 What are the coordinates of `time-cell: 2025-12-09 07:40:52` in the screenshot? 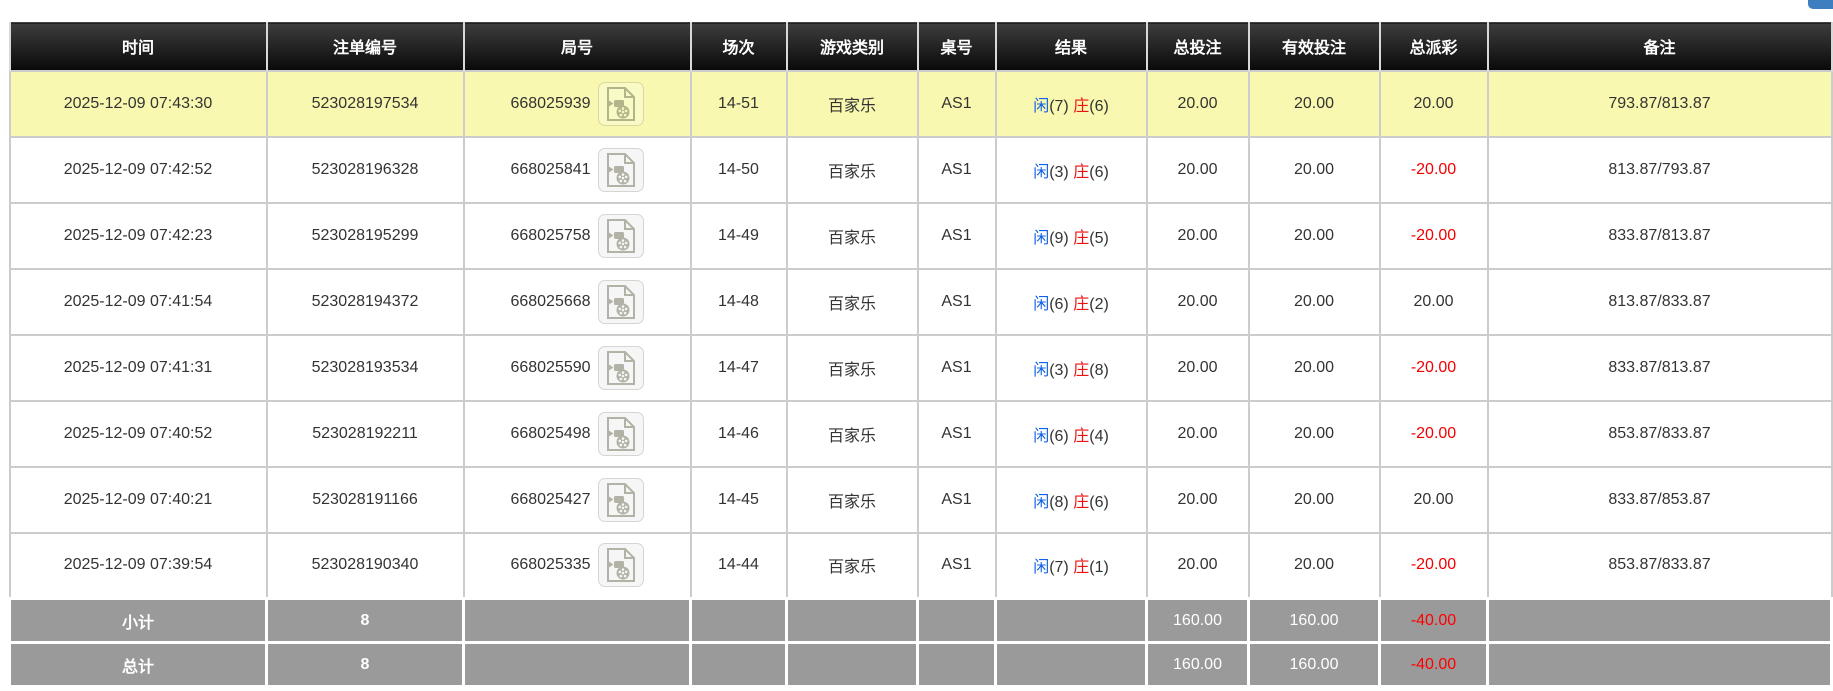 It's located at (138, 433).